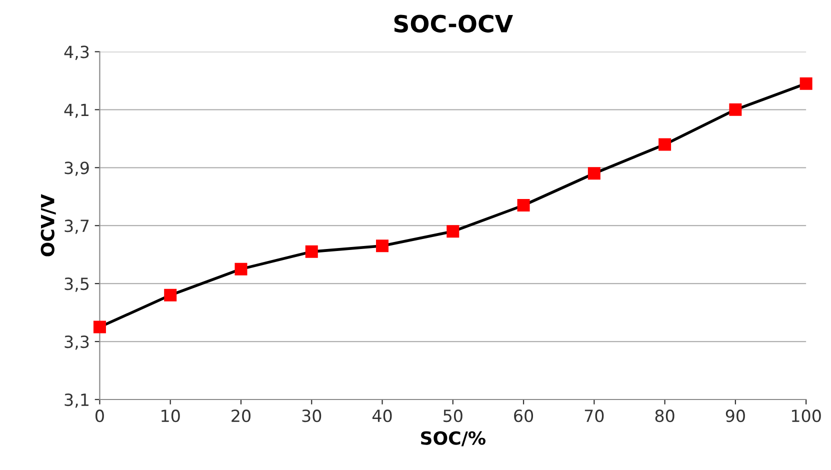  I want to click on x-tick-label: 50, so click(453, 416).